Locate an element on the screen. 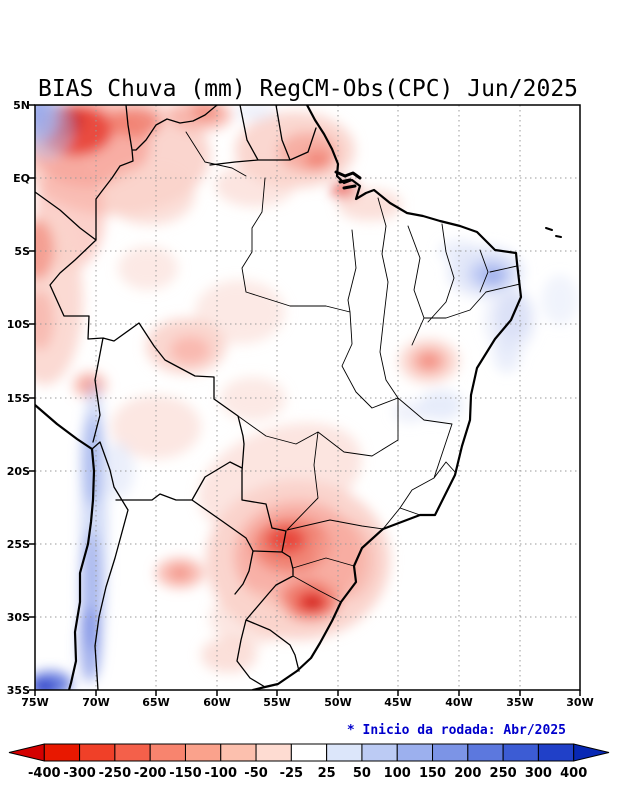 The height and width of the screenshot is (800, 618). amazon-mouth-islands is located at coordinates (348, 180).